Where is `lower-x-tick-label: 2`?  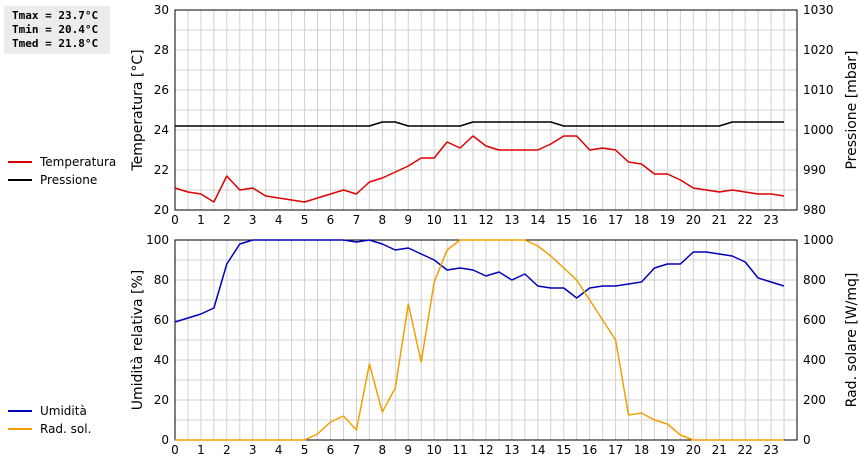
lower-x-tick-label: 2 is located at coordinates (227, 450).